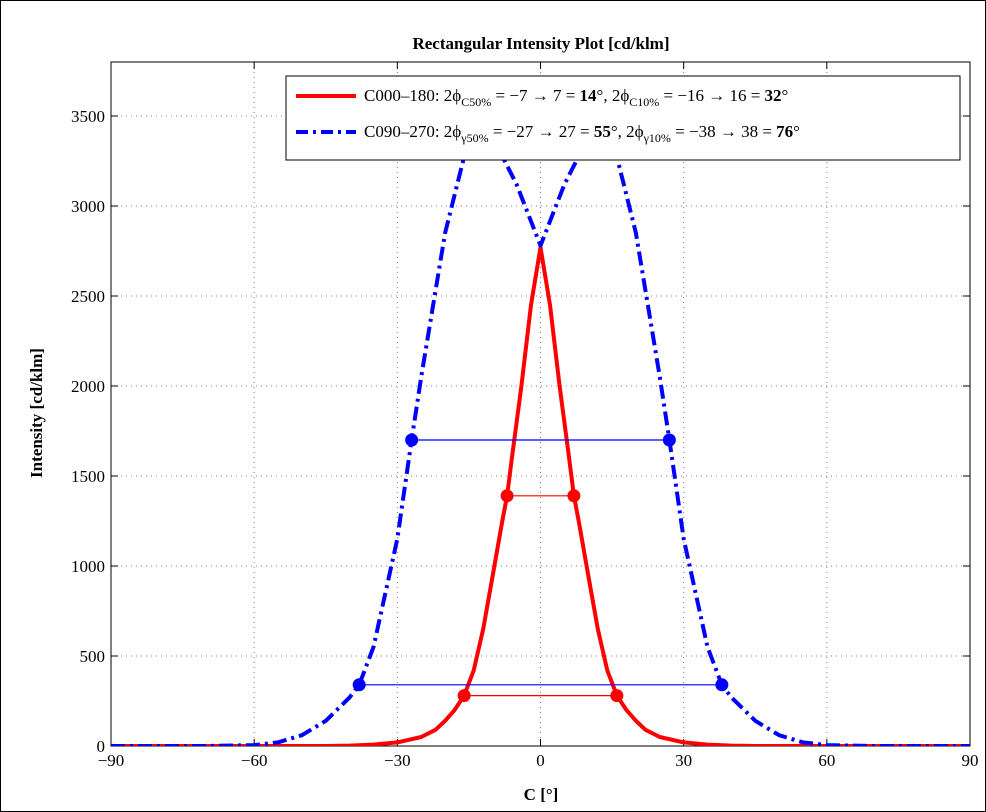 The width and height of the screenshot is (986, 812). What do you see at coordinates (711, 95) in the screenshot?
I see `legend-text-part: = −16 → 16 =` at bounding box center [711, 95].